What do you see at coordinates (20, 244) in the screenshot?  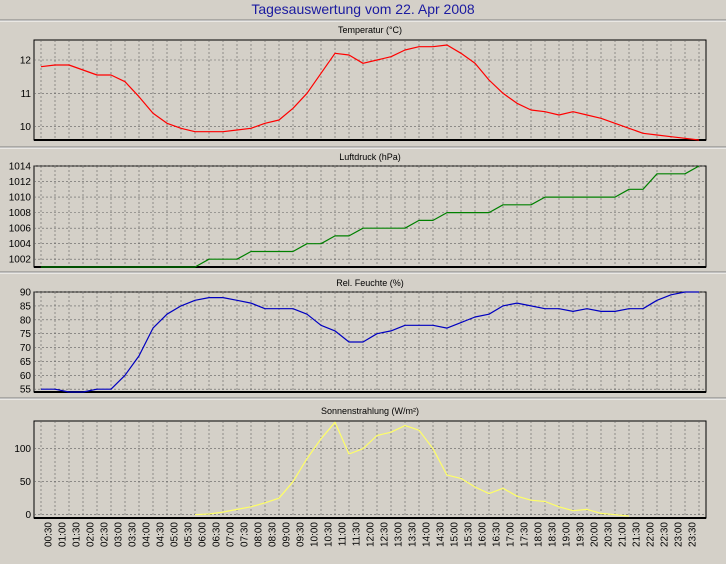 I see `y-tick-label: 1004` at bounding box center [20, 244].